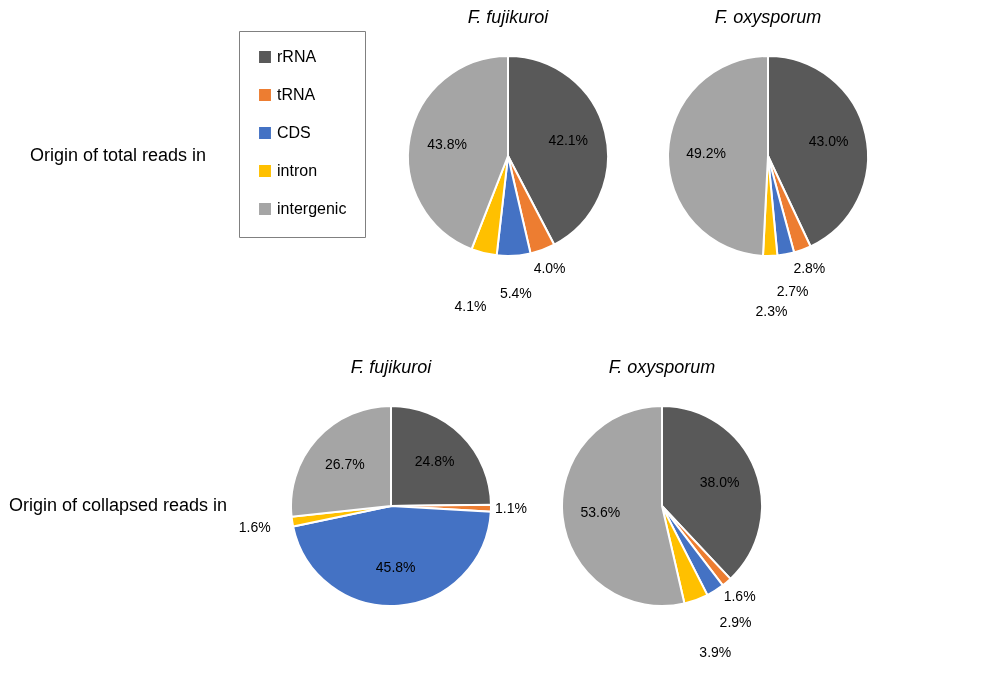  What do you see at coordinates (434, 460) in the screenshot?
I see `data-label: 24.8%` at bounding box center [434, 460].